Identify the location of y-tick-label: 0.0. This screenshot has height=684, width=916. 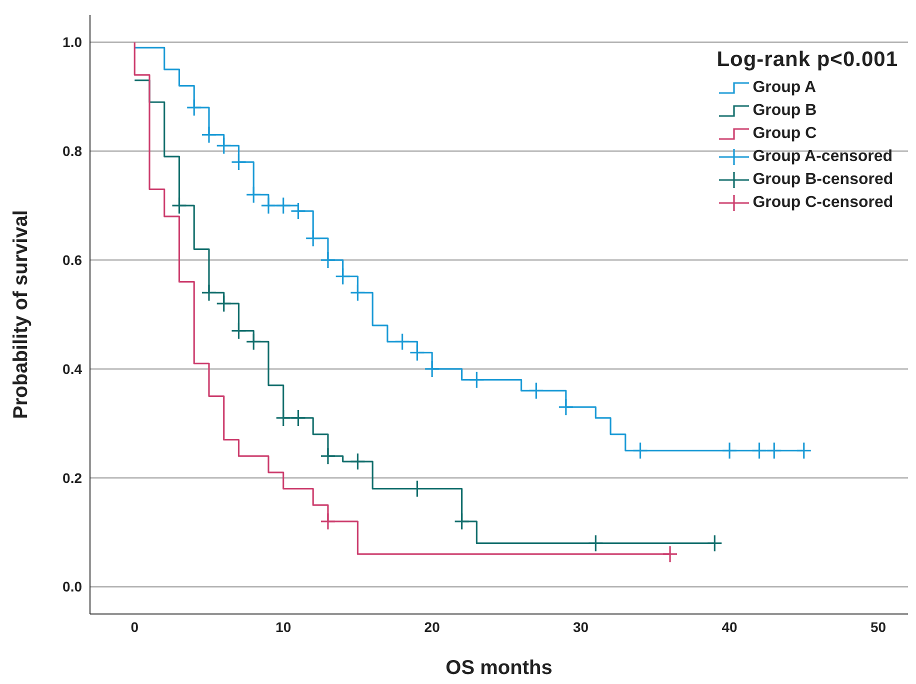
(72, 586).